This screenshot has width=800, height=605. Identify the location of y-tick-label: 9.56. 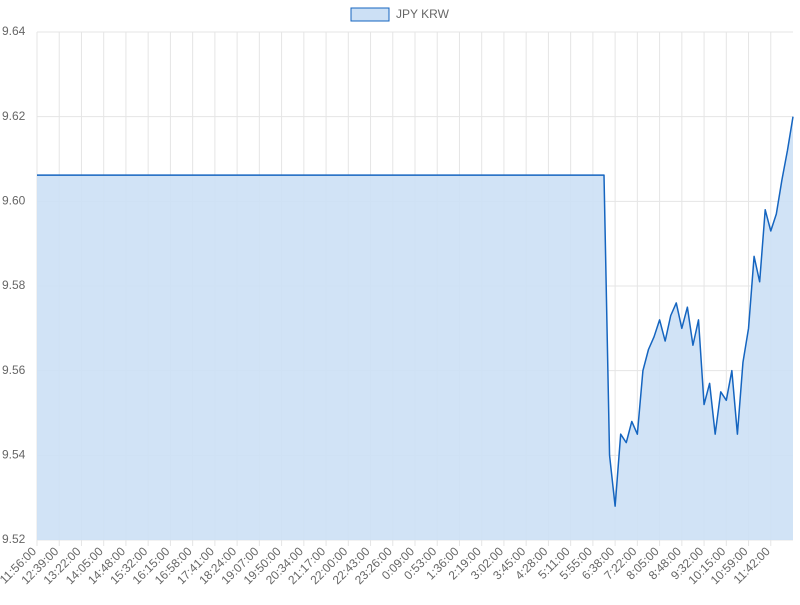
(14, 370).